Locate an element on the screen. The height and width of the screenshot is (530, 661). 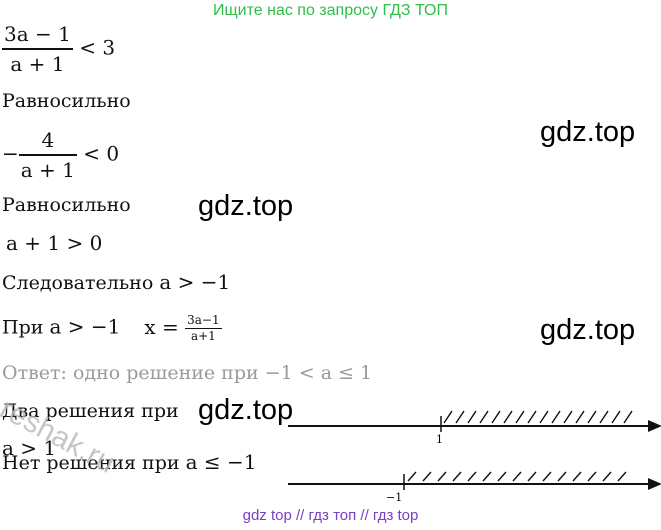
fraction-2-numerator: 4 is located at coordinates (48, 140).